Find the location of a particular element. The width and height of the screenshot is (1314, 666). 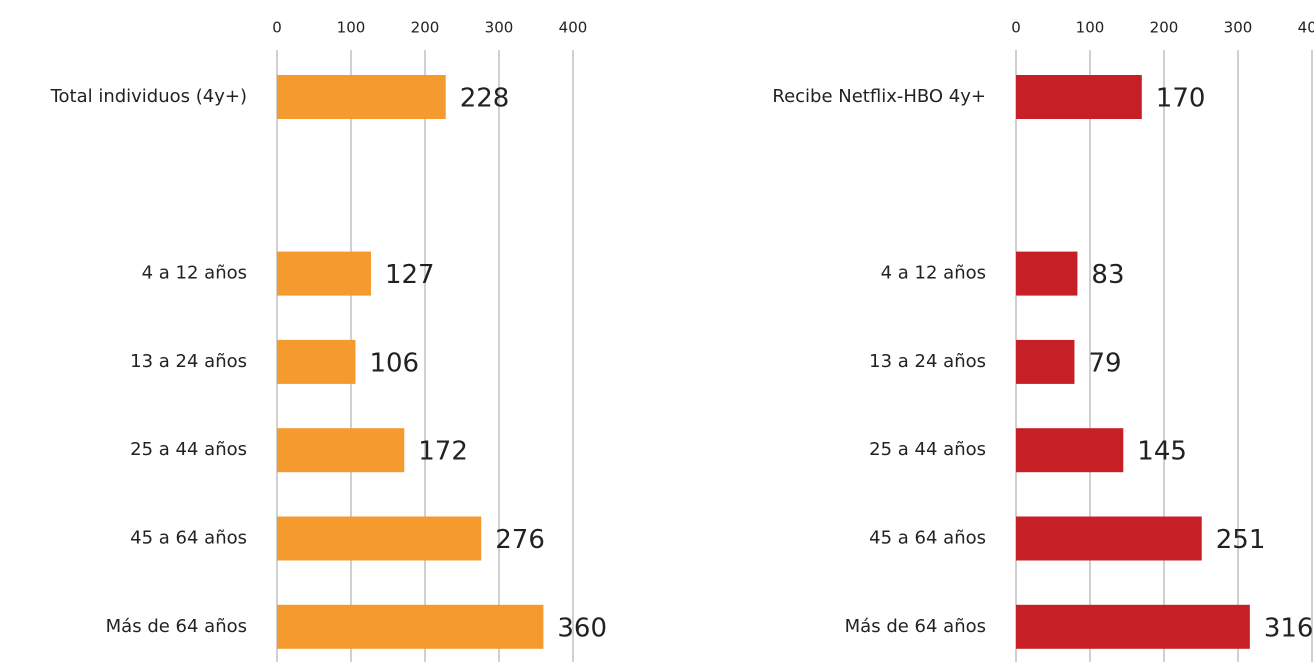

value-label: 251 is located at coordinates (1241, 540).